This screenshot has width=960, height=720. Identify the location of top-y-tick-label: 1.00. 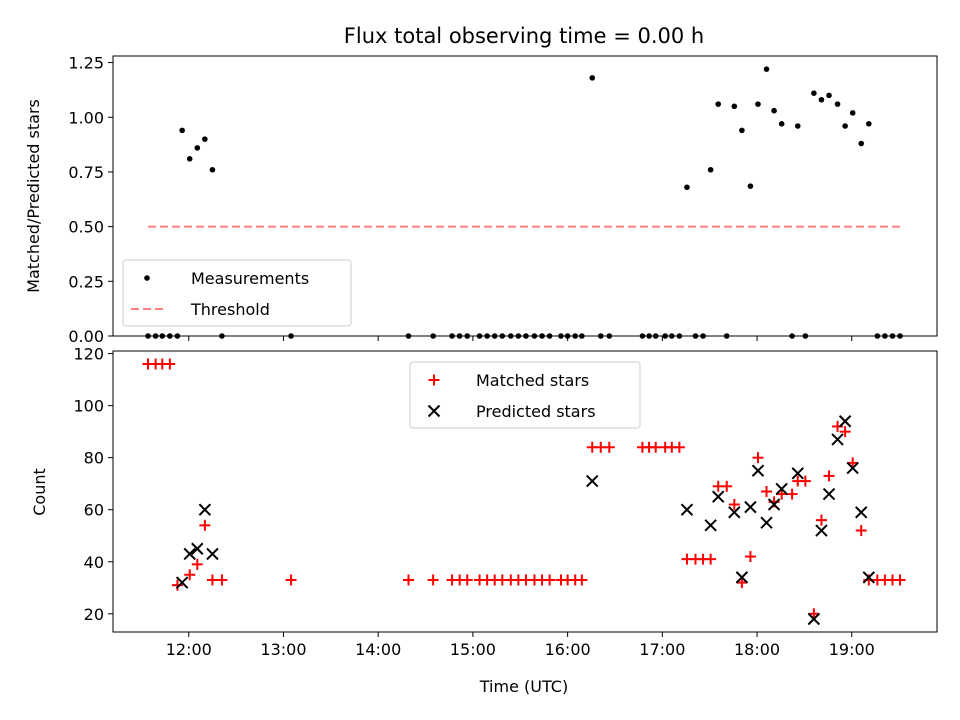
(86, 117).